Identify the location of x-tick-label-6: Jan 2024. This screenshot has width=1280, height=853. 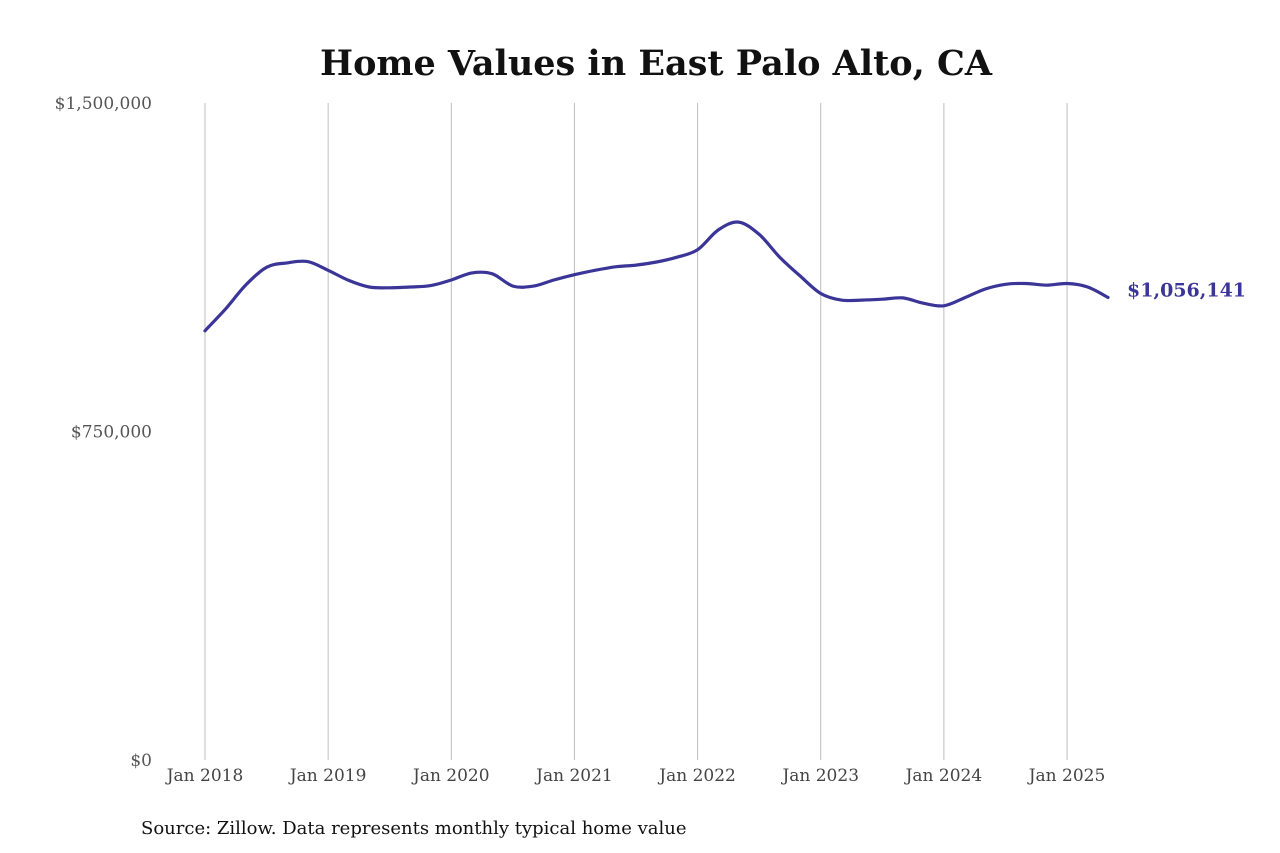
(943, 776).